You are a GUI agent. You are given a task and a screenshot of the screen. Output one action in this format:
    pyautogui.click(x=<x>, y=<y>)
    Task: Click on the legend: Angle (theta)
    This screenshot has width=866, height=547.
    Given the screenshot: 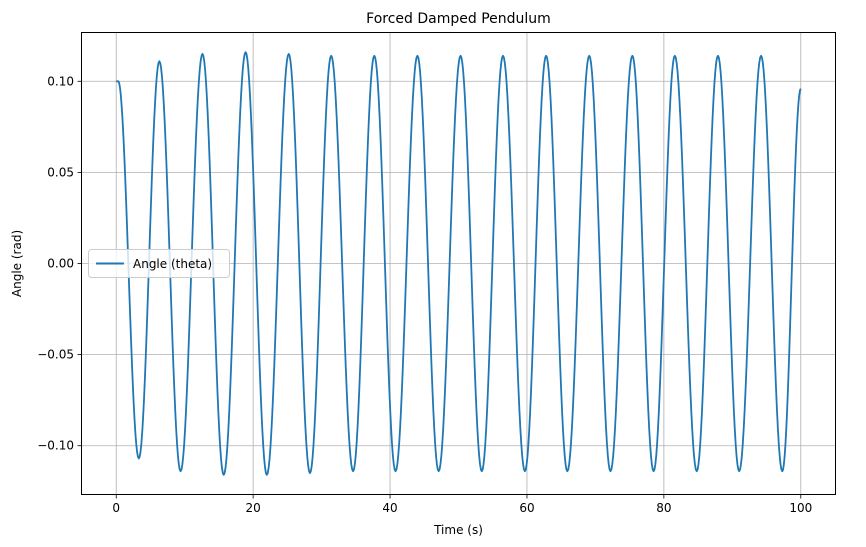 What is the action you would take?
    pyautogui.click(x=159, y=263)
    